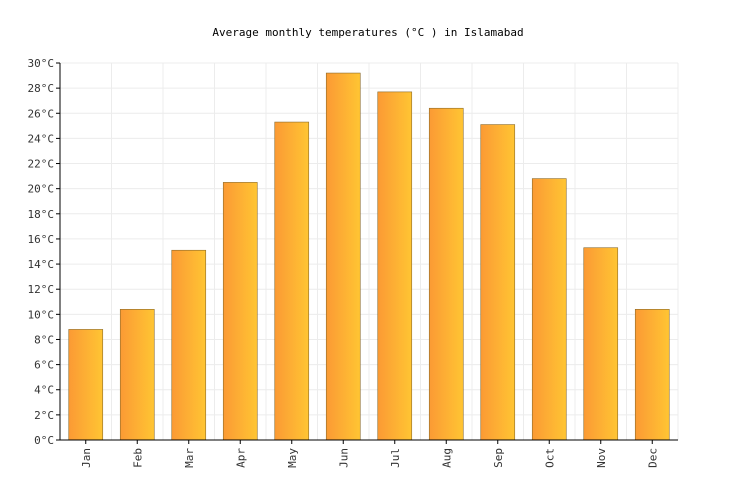 The width and height of the screenshot is (736, 500). I want to click on bar-jun, so click(343, 256).